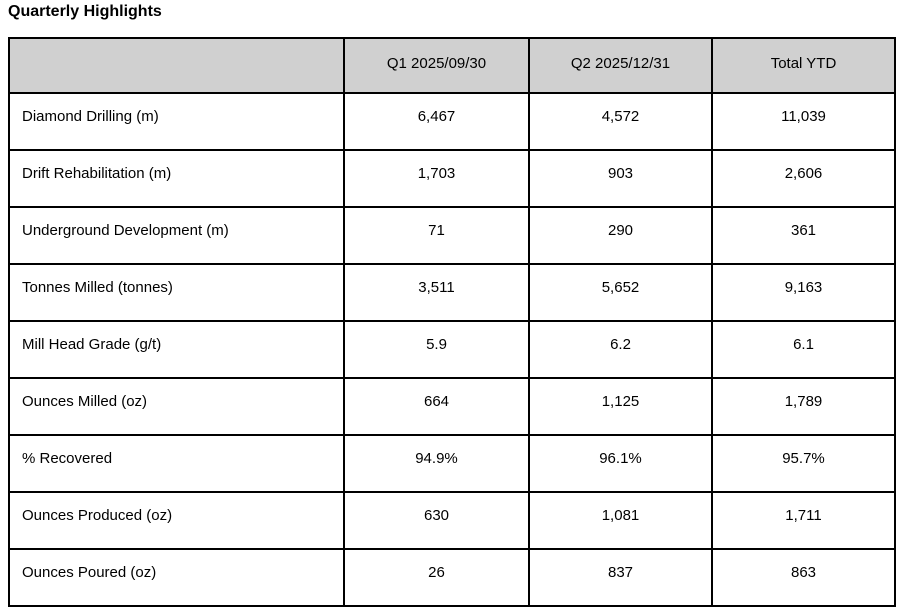 This screenshot has height=611, width=902. Describe the element at coordinates (620, 463) in the screenshot. I see `cell-q2: 96.1%` at that location.